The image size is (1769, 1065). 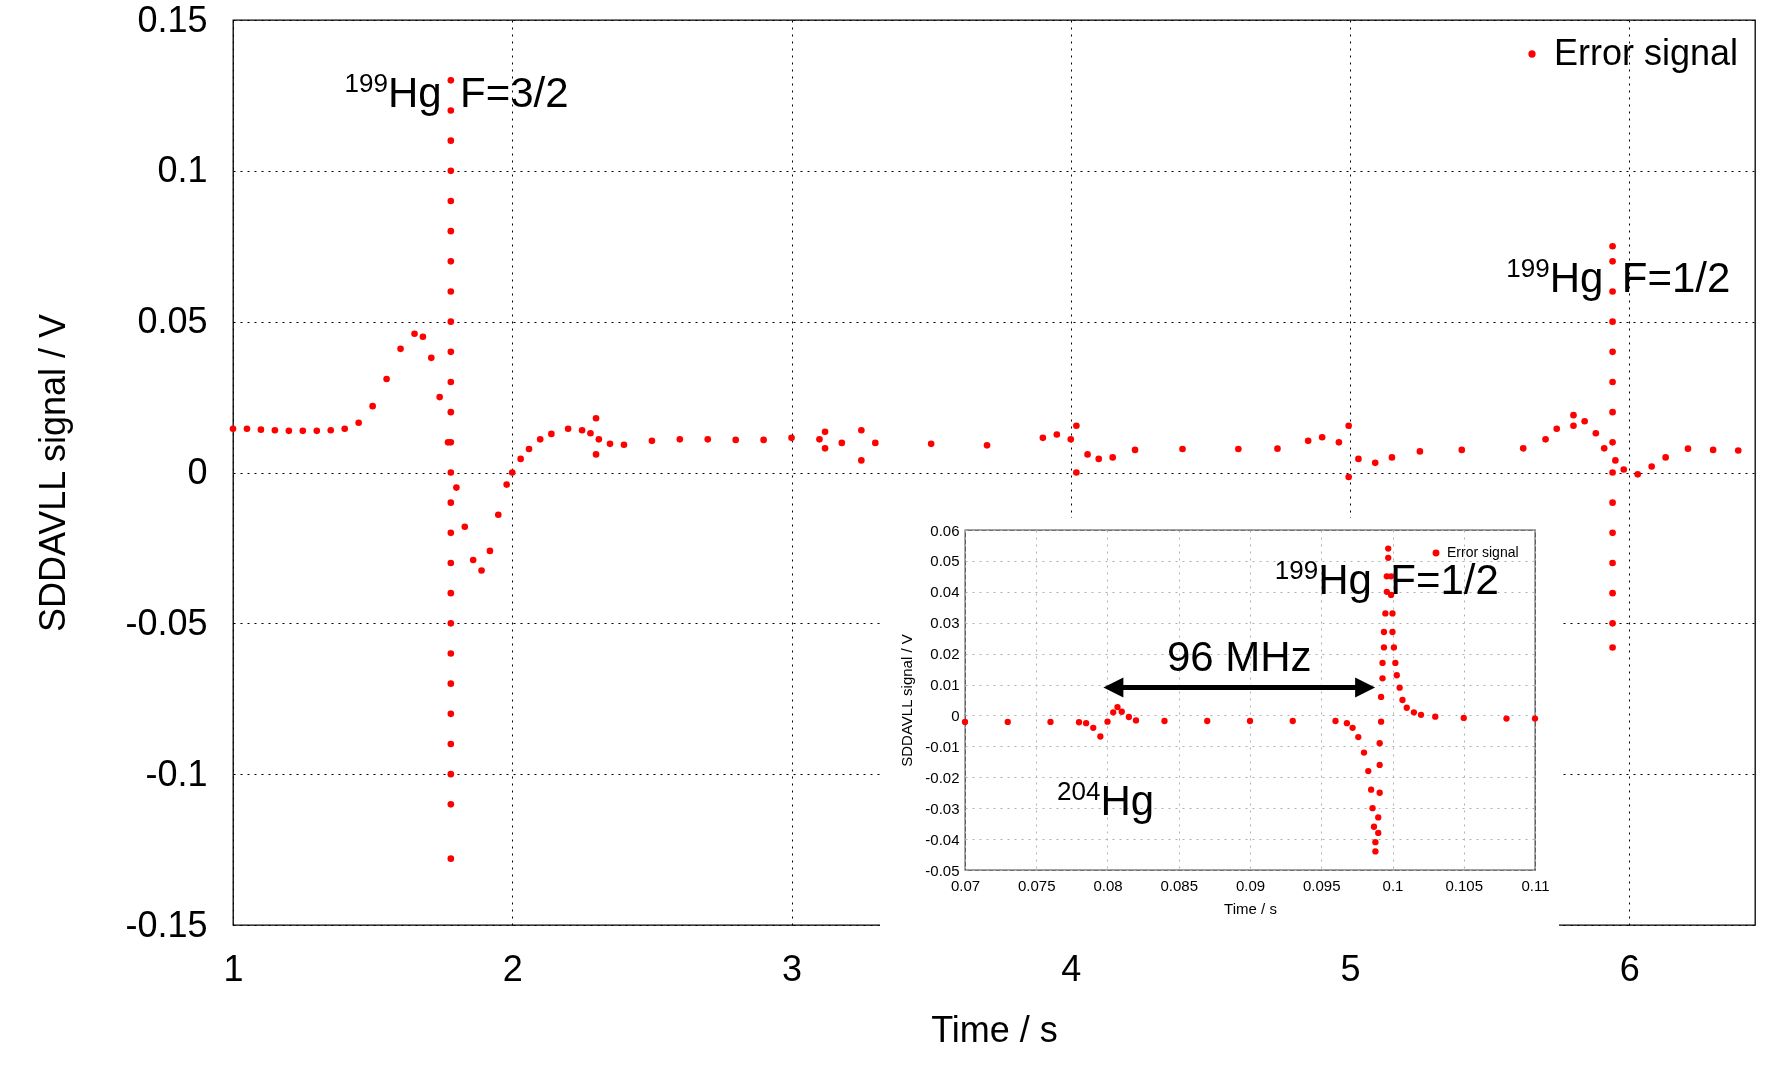 I want to click on x-tick-label: 2, so click(x=512, y=968).